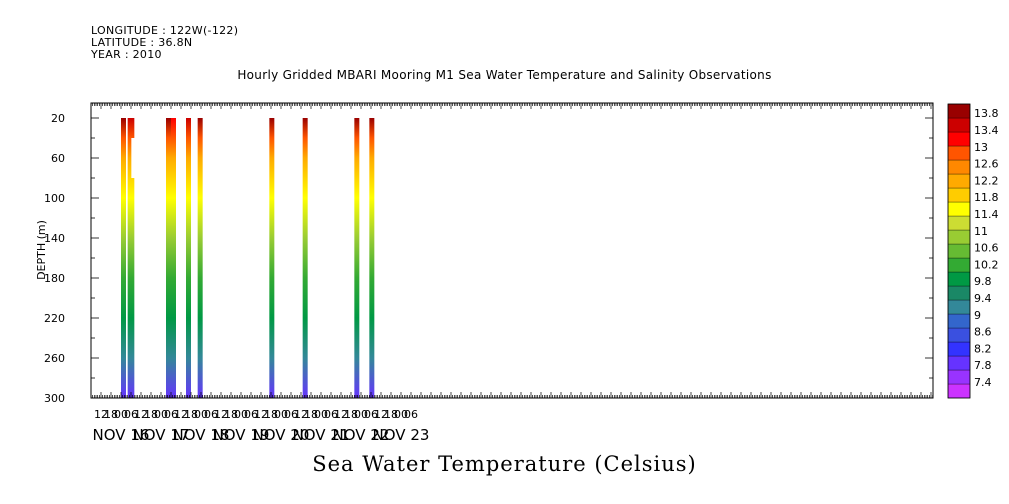 The image size is (1009, 504). Describe the element at coordinates (983, 382) in the screenshot. I see `colorbar-label: 7.4` at that location.